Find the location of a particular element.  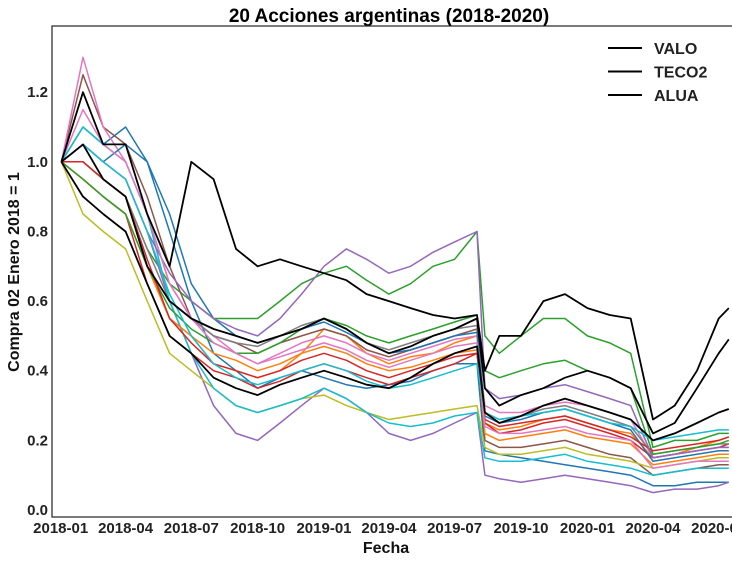

x-tick-label: 2018-01 is located at coordinates (60, 528).